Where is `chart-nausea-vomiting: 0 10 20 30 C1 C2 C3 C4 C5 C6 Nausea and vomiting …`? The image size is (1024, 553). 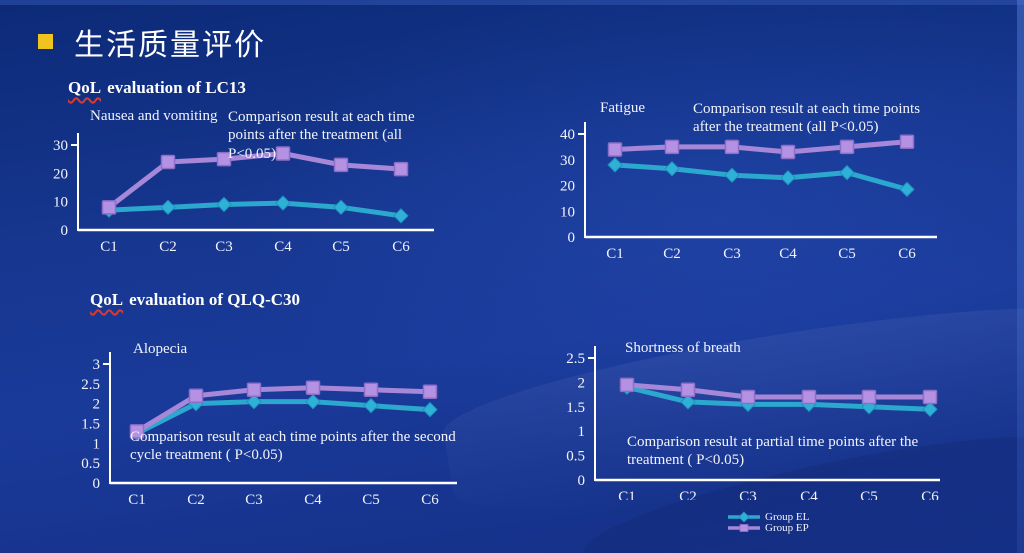 chart-nausea-vomiting: 0 10 20 30 C1 C2 C3 C4 C5 C6 Nausea and vomiting … is located at coordinates (241, 186).